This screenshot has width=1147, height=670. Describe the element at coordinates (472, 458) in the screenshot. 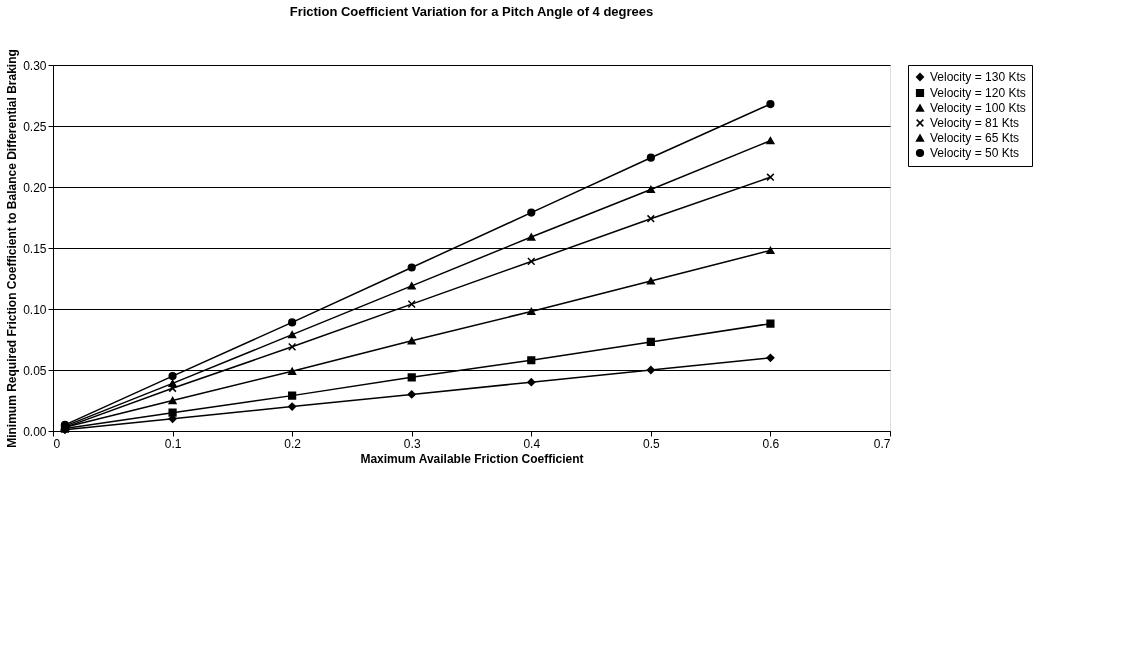

I see `x-axis-title: Maximum Available Friction Coefficient` at that location.